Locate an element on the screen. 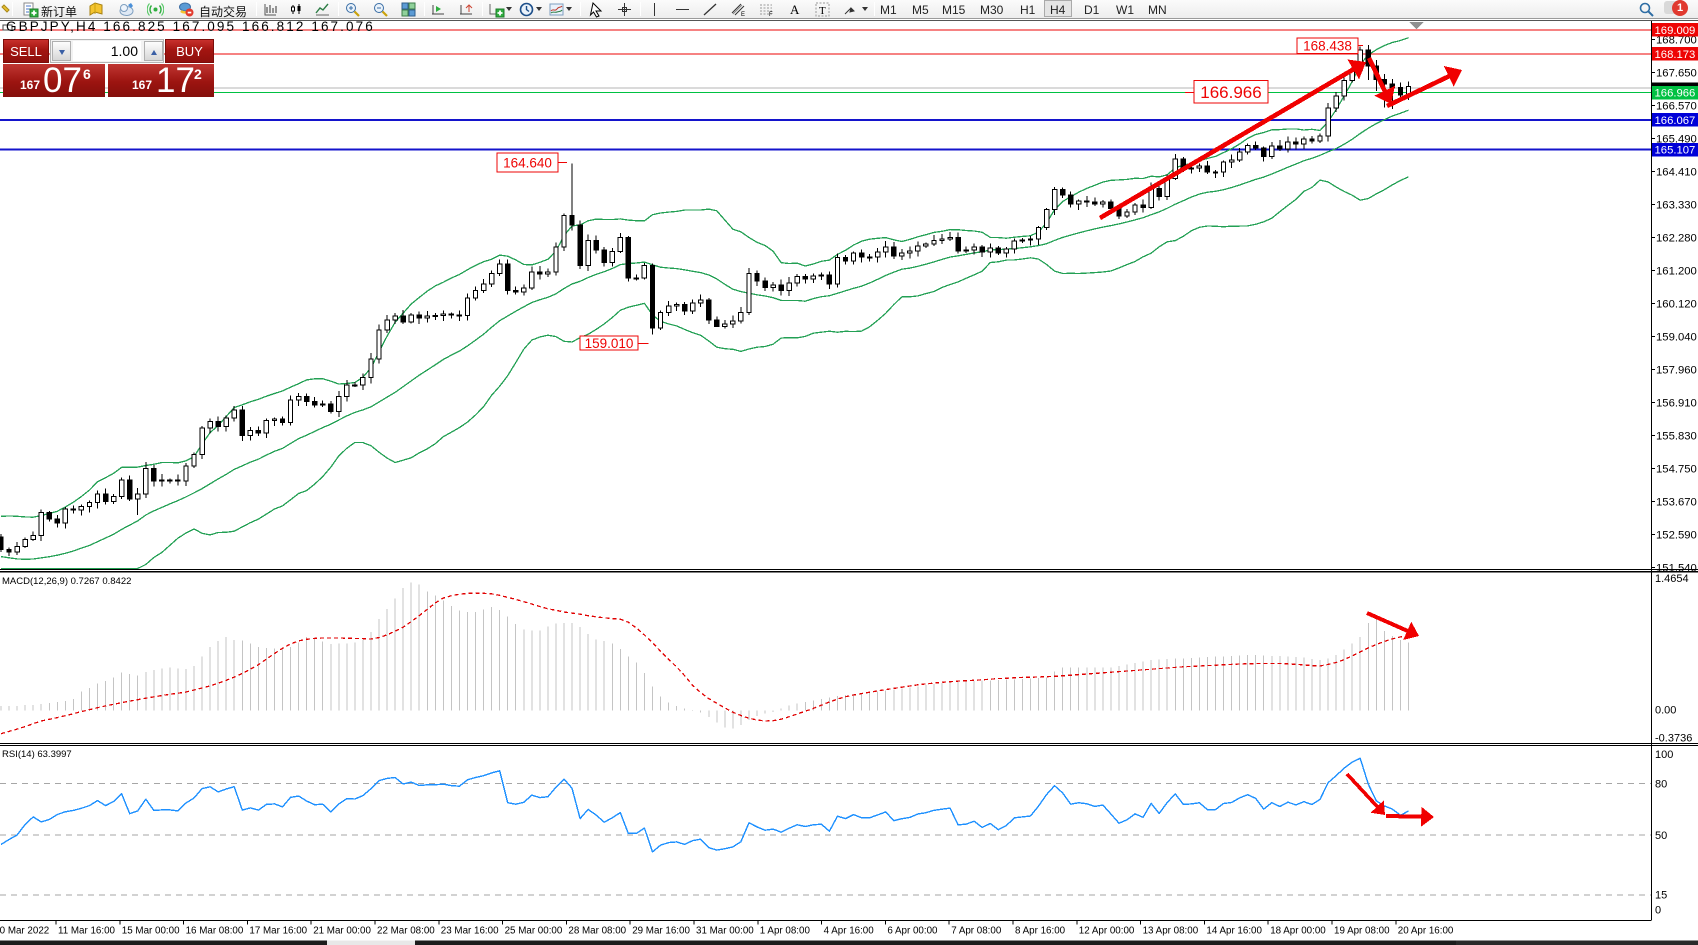  svg-text: 22 Mar 08:00 is located at coordinates (406, 931).